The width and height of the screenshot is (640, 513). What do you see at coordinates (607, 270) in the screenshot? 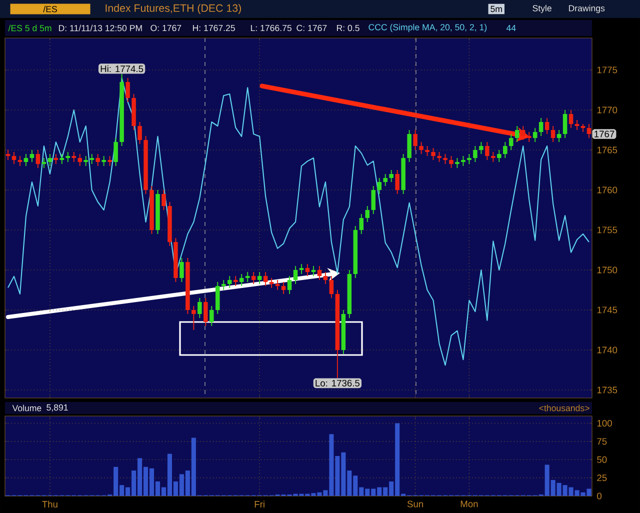
I see `y-tick-label: 1750` at bounding box center [607, 270].